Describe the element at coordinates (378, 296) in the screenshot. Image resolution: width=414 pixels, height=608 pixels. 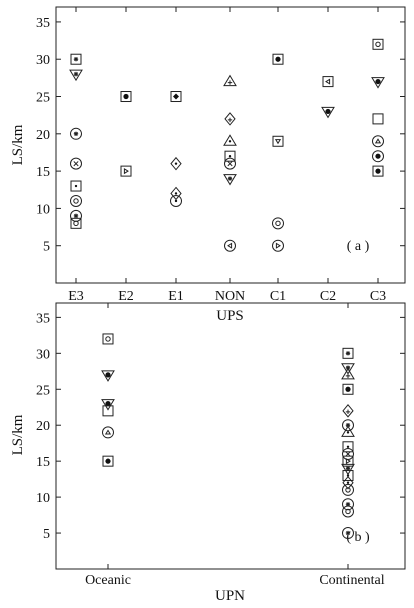
I see `panel-a-xtick-label: C3` at that location.